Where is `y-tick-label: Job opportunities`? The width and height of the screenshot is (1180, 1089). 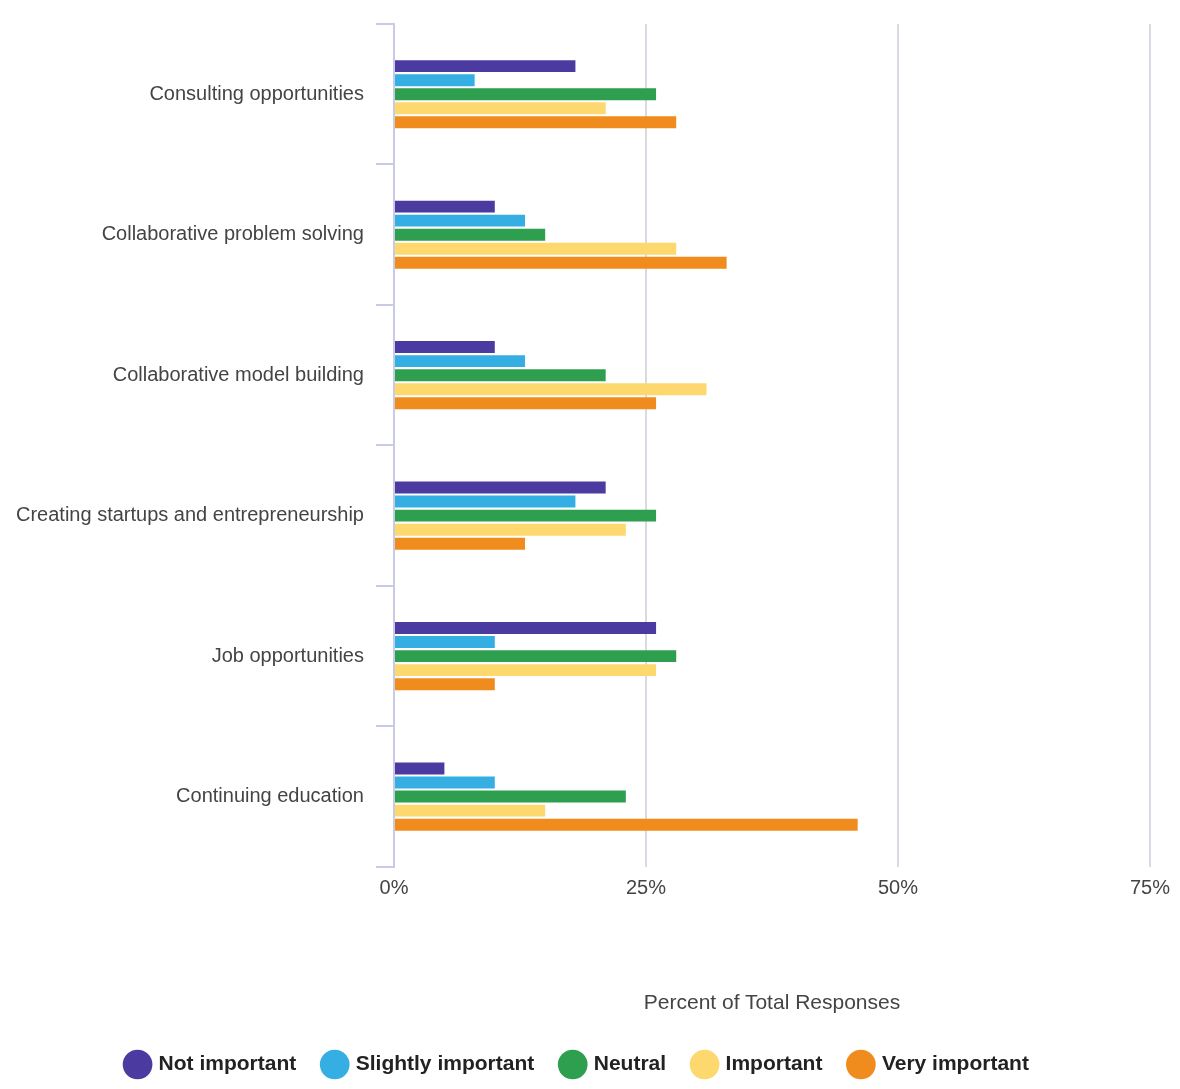 y-tick-label: Job opportunities is located at coordinates (287, 654).